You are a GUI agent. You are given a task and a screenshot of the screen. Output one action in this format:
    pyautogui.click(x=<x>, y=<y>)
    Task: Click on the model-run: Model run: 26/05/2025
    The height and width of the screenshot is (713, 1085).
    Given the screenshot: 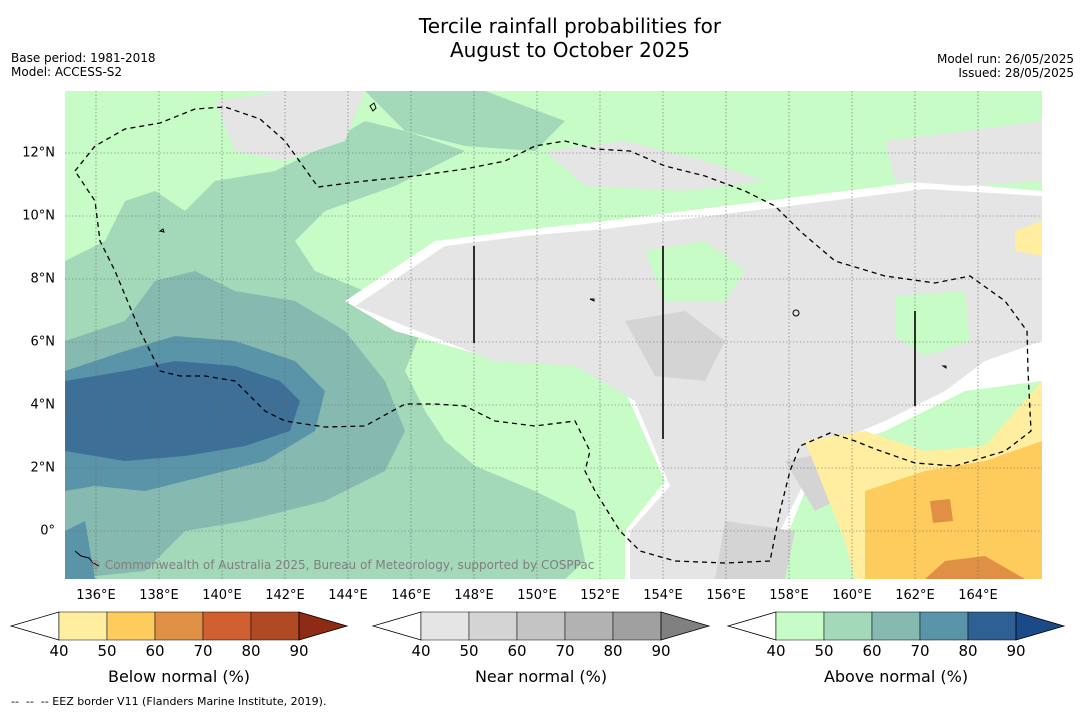 What is the action you would take?
    pyautogui.click(x=1005, y=59)
    